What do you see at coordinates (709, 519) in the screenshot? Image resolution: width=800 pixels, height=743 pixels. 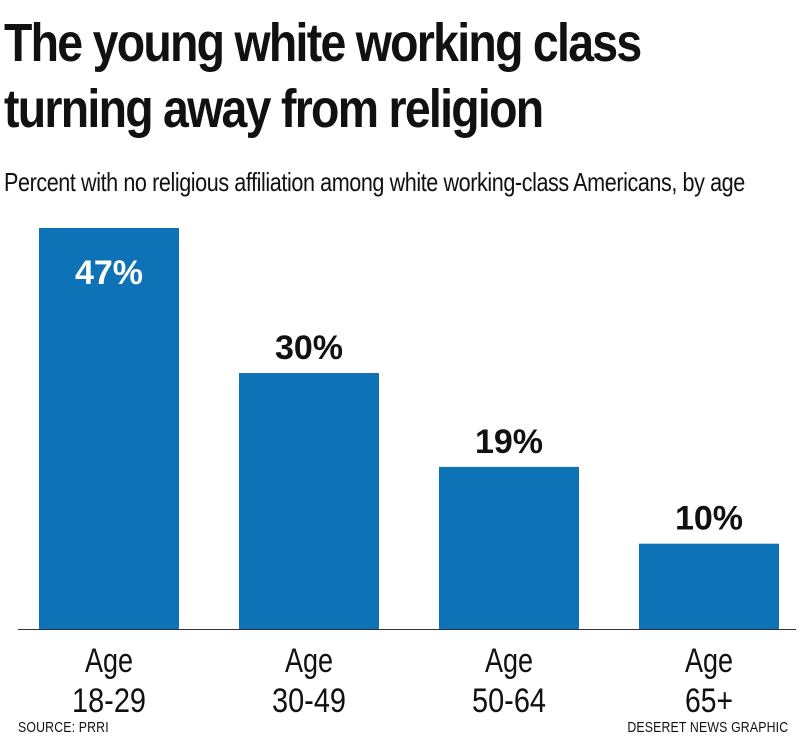 I see `data-label: 10%` at bounding box center [709, 519].